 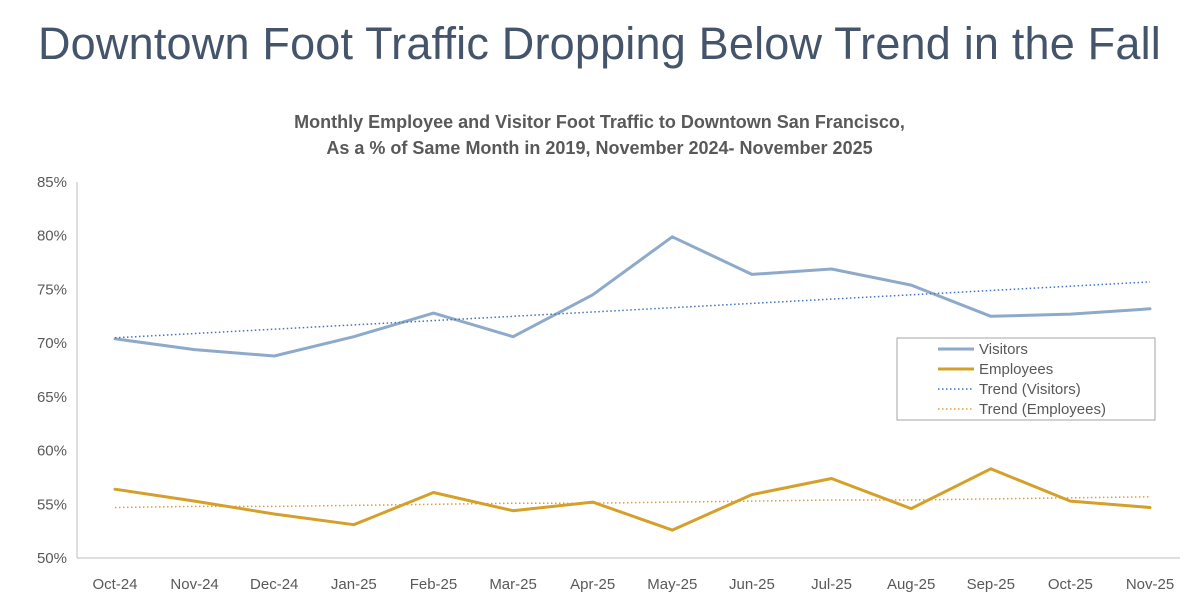 I want to click on x-tick-label: Jul-25, so click(x=831, y=584).